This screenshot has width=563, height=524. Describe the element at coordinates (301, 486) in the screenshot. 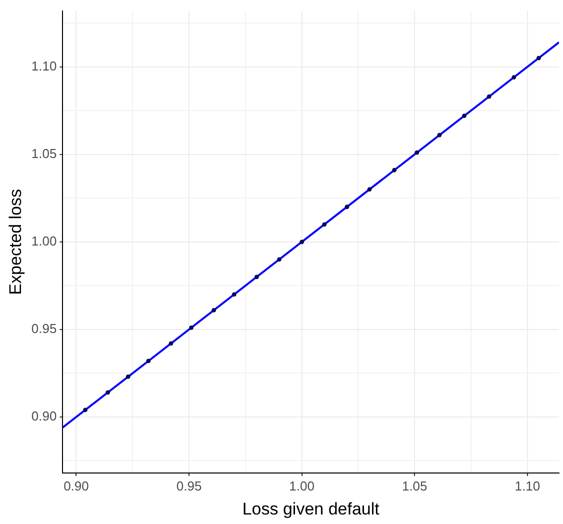

I see `x-tick-label: 1.00` at that location.